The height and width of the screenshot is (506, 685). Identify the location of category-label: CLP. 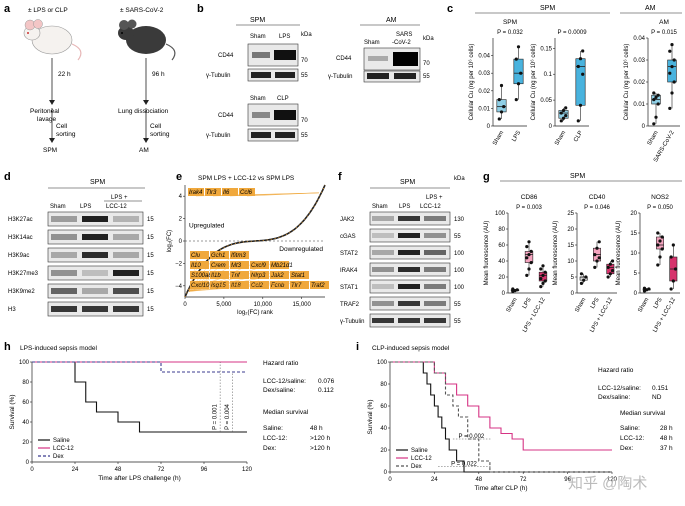
(578, 136).